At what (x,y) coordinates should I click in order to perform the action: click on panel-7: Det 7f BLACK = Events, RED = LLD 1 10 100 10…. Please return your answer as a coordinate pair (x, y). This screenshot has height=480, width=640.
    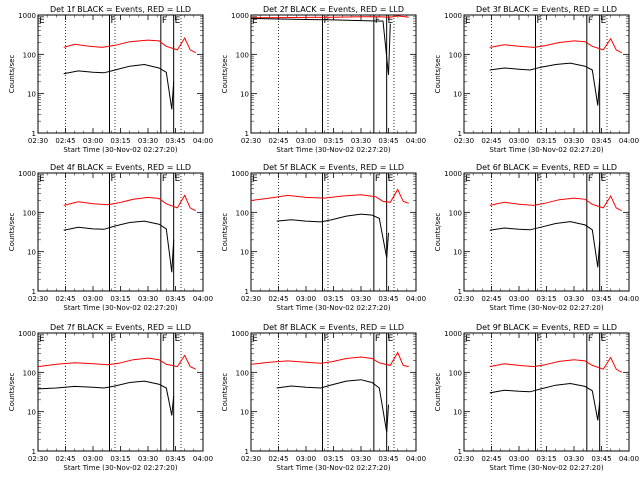
    Looking at the image, I should click on (110, 397).